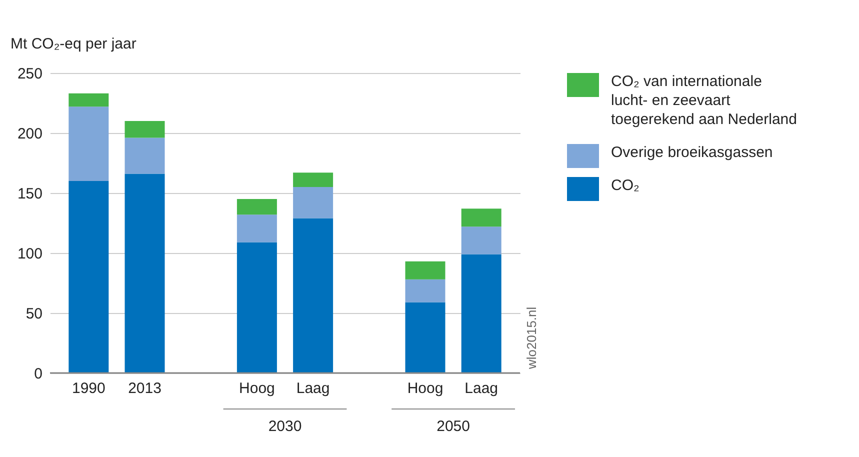 This screenshot has height=457, width=859. Describe the element at coordinates (704, 100) in the screenshot. I see `legend-label: CO₂ van internationale lucht- en zeevaart toegerekend aan Nederland` at that location.